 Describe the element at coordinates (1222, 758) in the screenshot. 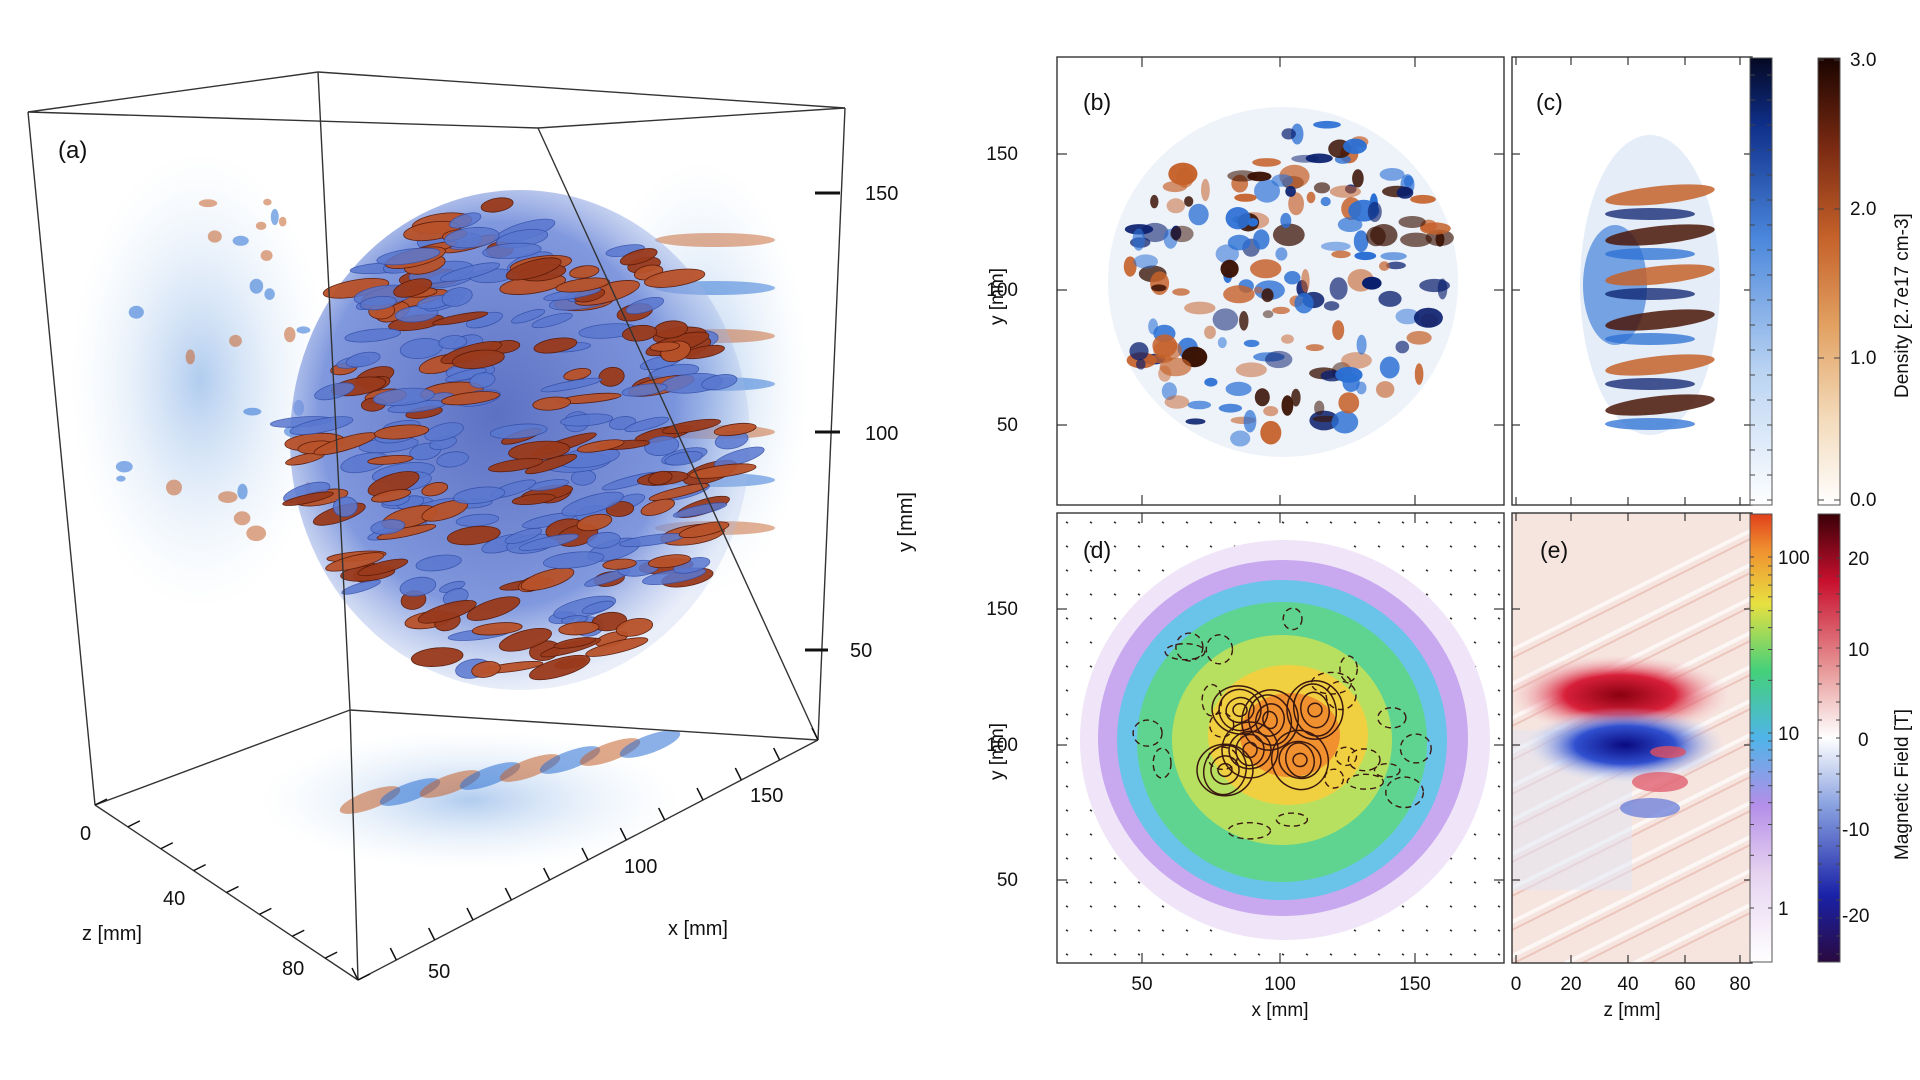

I see `contour-dashed` at that location.